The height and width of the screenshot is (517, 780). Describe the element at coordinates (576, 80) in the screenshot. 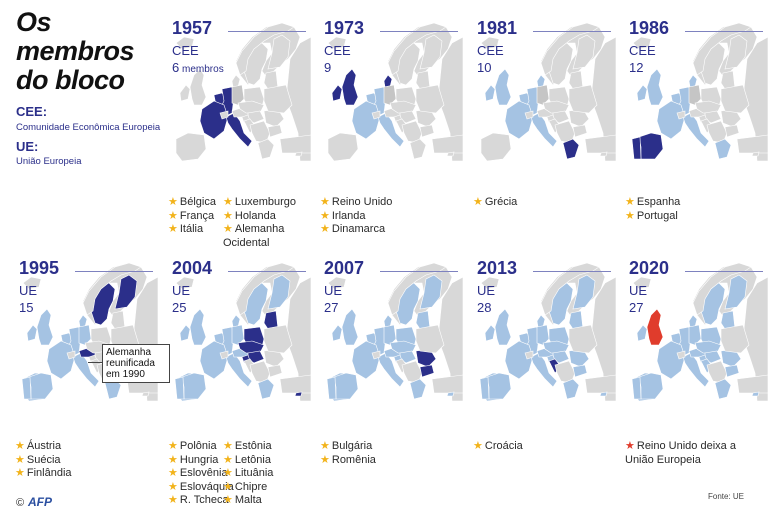

I see `map-region-baltics` at that location.